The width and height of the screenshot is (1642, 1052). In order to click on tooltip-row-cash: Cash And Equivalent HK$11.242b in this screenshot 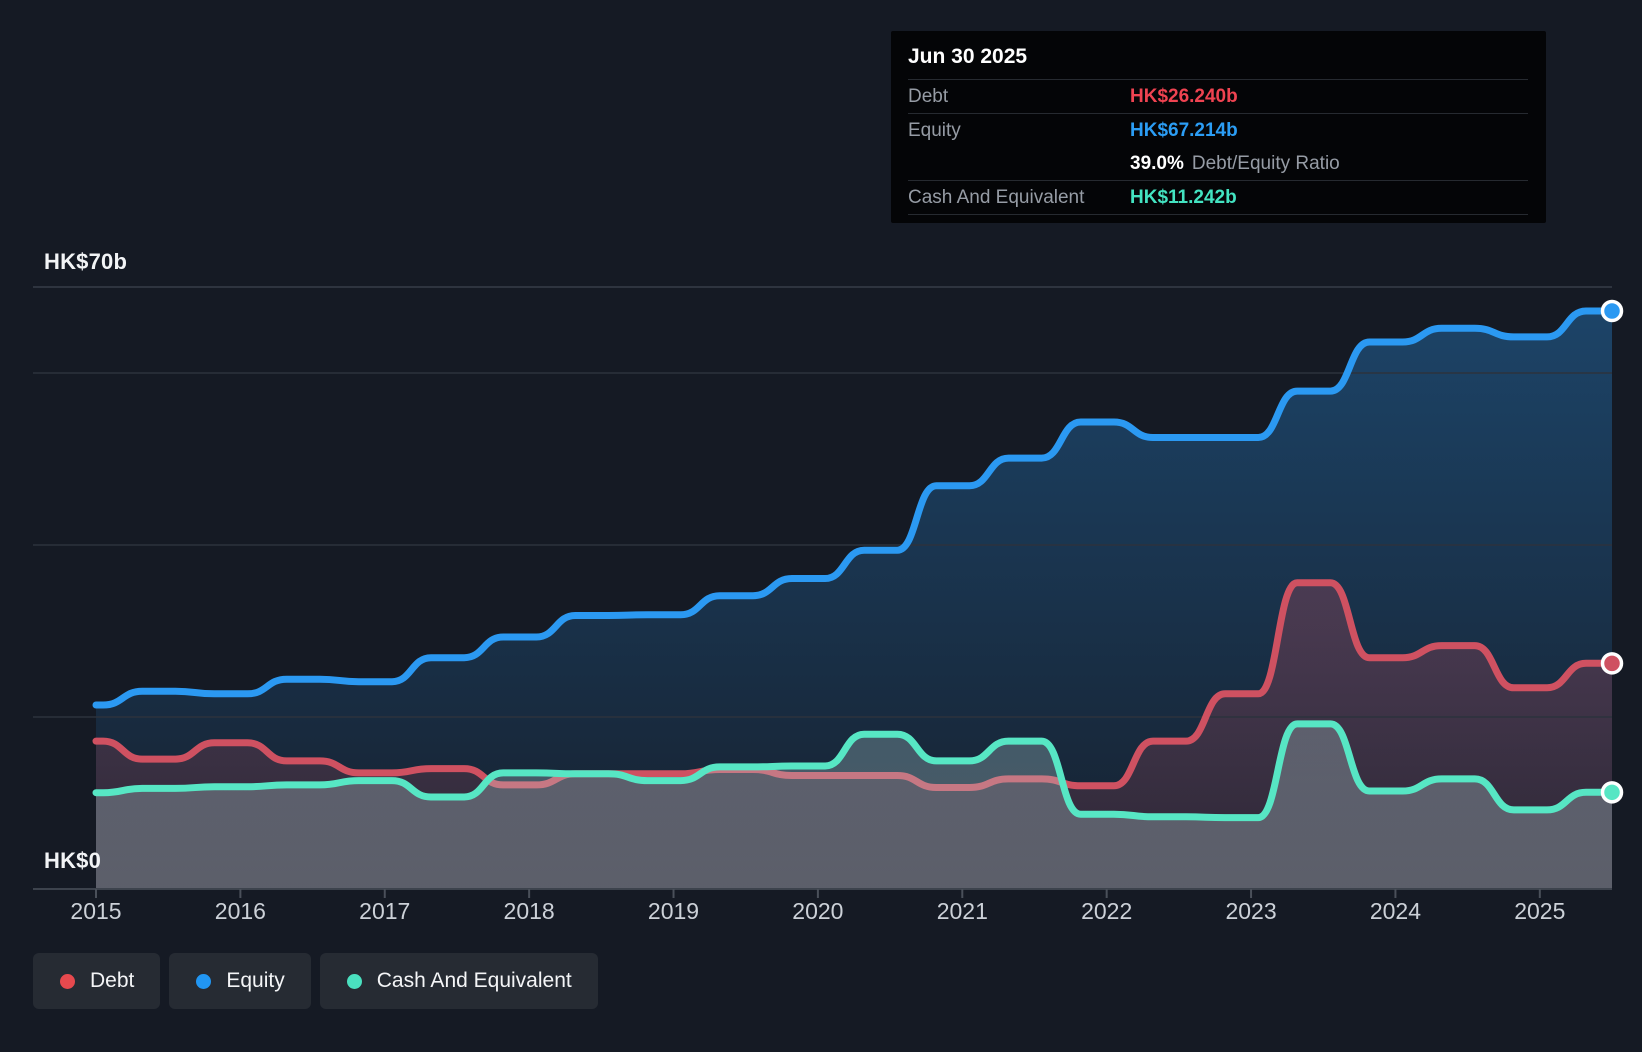, I will do `click(1218, 198)`.